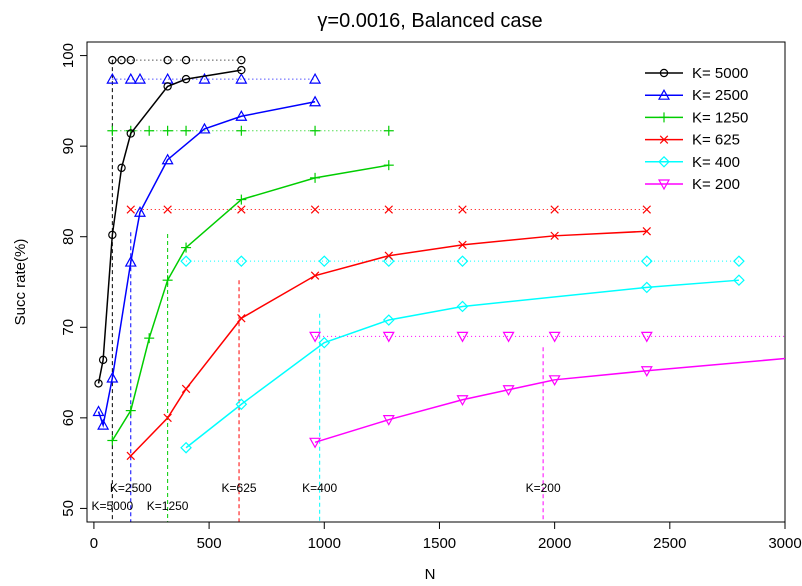 This screenshot has height=586, width=802. I want to click on legend-entry-5: K= 200, so click(692, 184).